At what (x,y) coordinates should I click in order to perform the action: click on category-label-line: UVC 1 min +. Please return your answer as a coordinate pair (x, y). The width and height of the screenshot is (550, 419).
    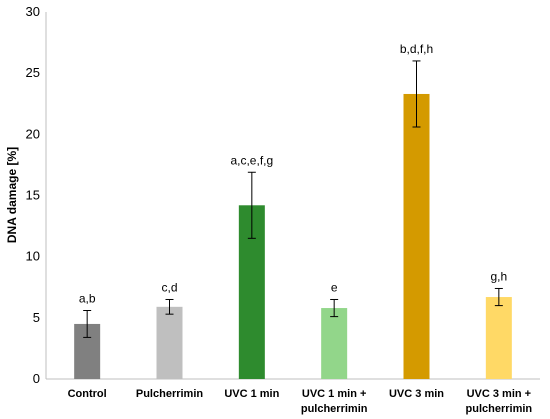
    Looking at the image, I should click on (334, 394).